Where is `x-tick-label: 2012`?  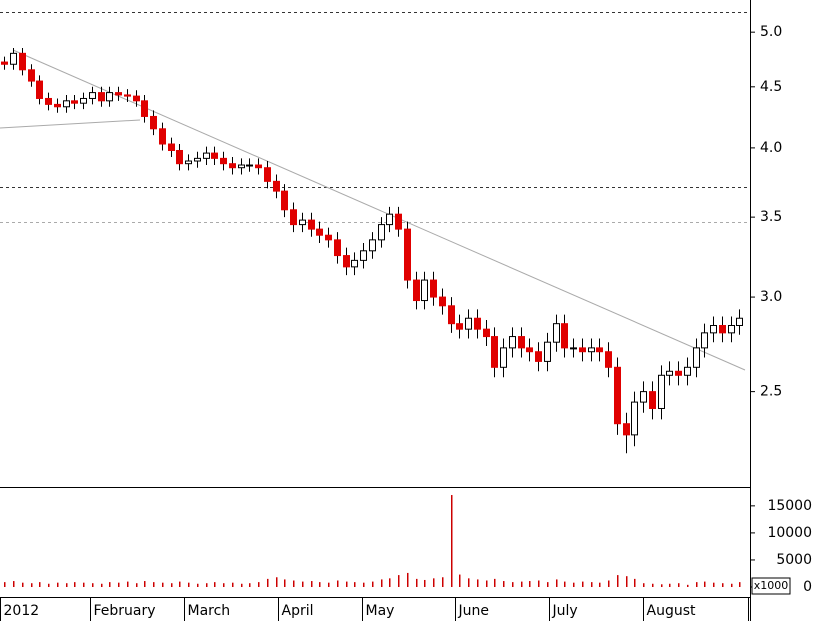
x-tick-label: 2012 is located at coordinates (22, 611).